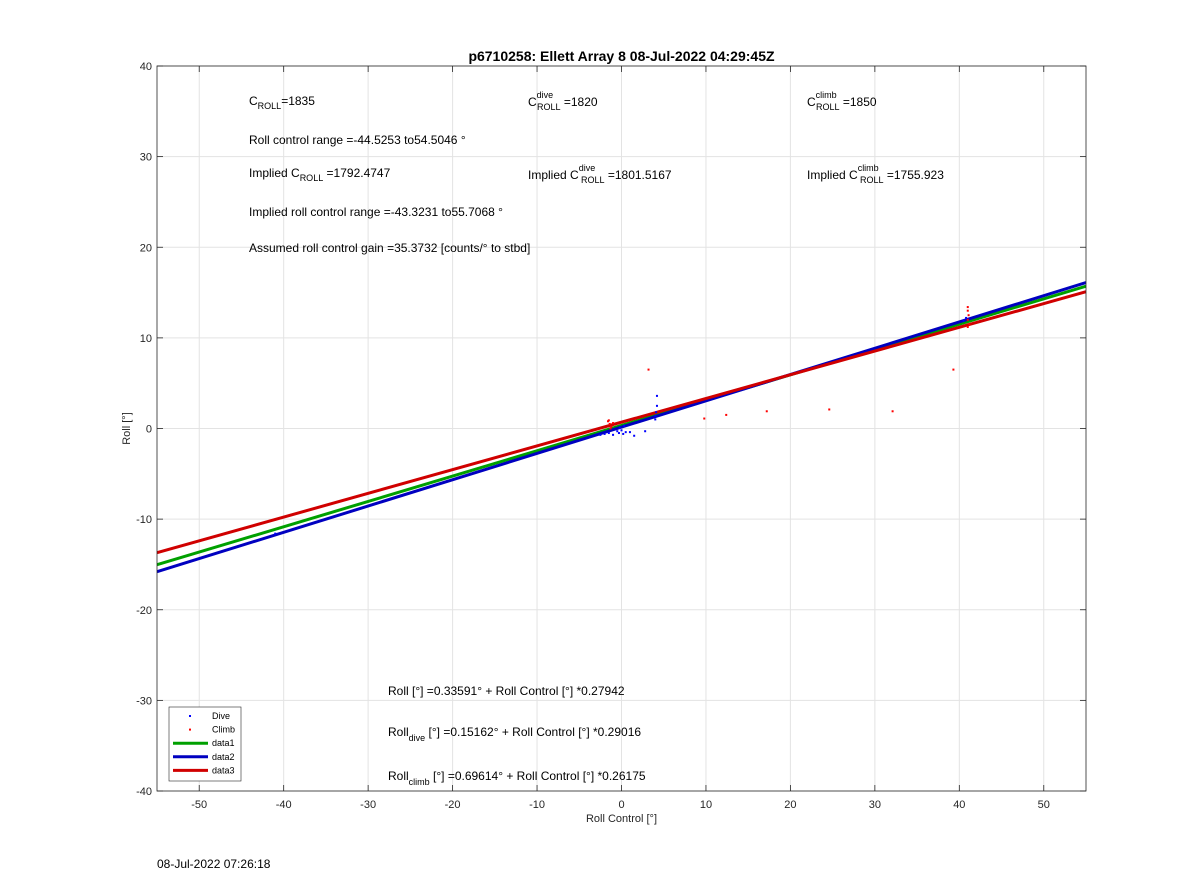  Describe the element at coordinates (144, 611) in the screenshot. I see `y-tick-label: -20` at that location.